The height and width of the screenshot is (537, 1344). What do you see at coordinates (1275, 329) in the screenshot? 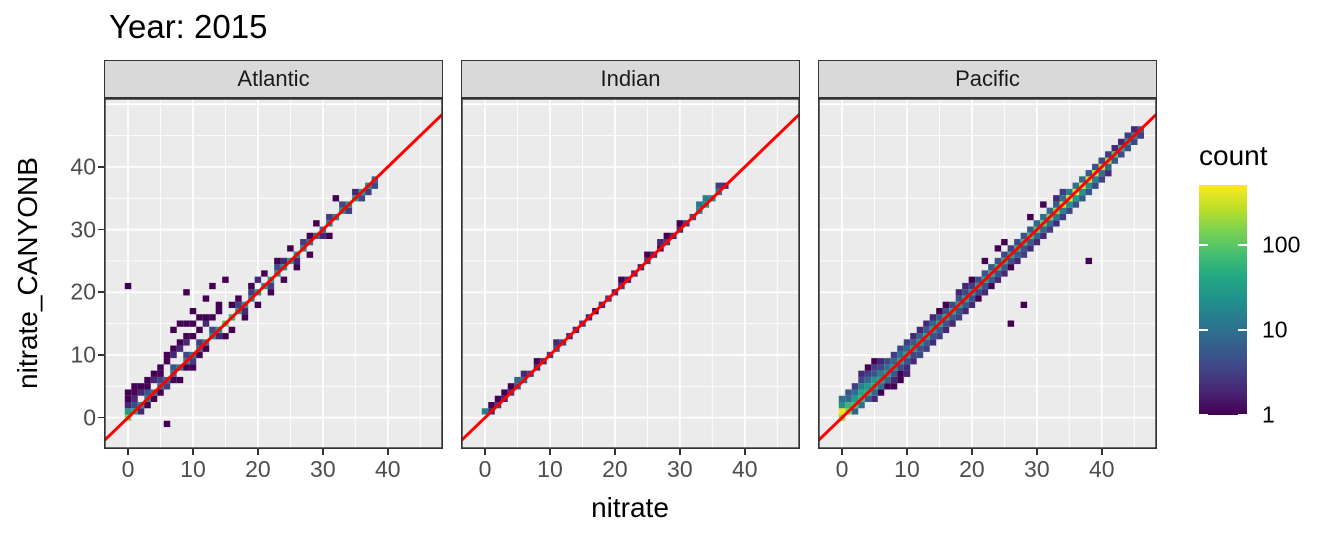
I see `legend-tick-label: 10` at bounding box center [1275, 329].